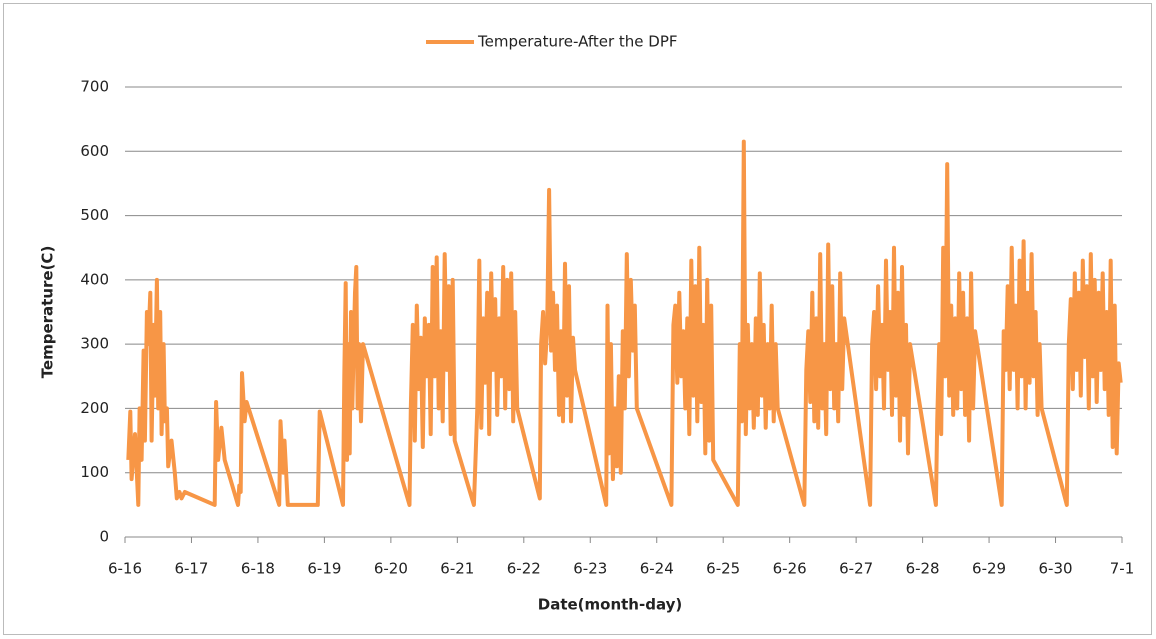 This screenshot has height=639, width=1156. I want to click on x-tick-label: 6-16, so click(125, 569).